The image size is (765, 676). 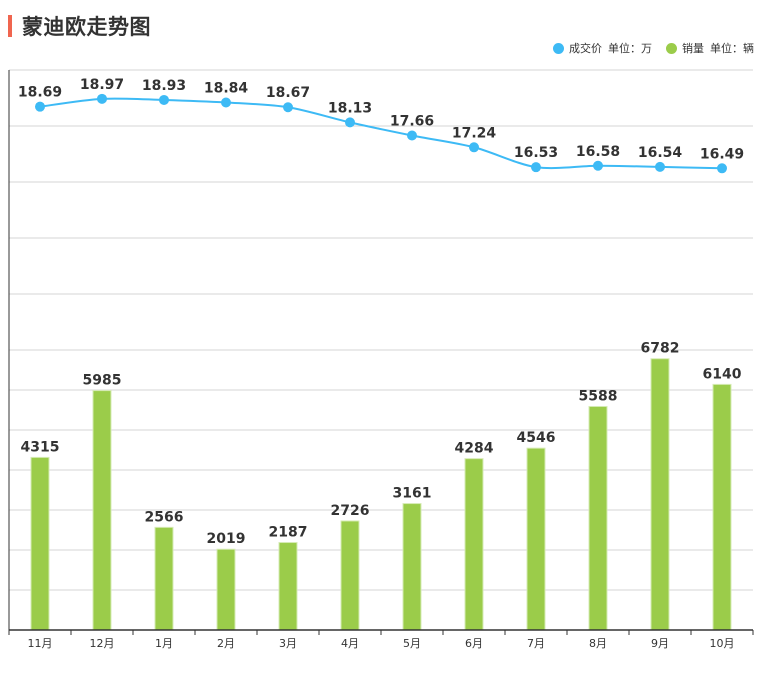 I want to click on legend-unit-price: 单位：万, so click(x=630, y=48).